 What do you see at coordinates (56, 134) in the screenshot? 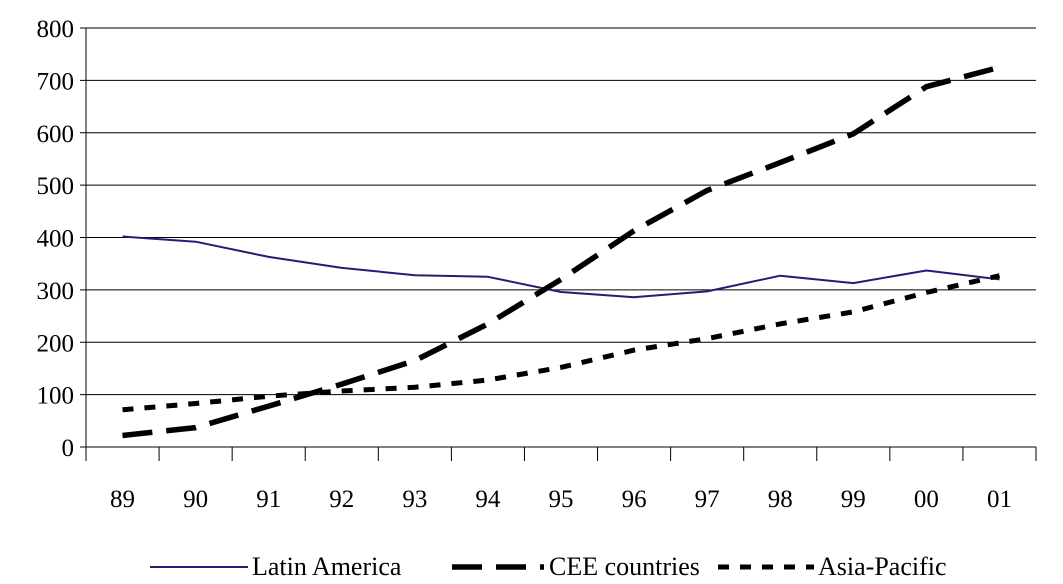
I see `y-tick-label: 600` at bounding box center [56, 134].